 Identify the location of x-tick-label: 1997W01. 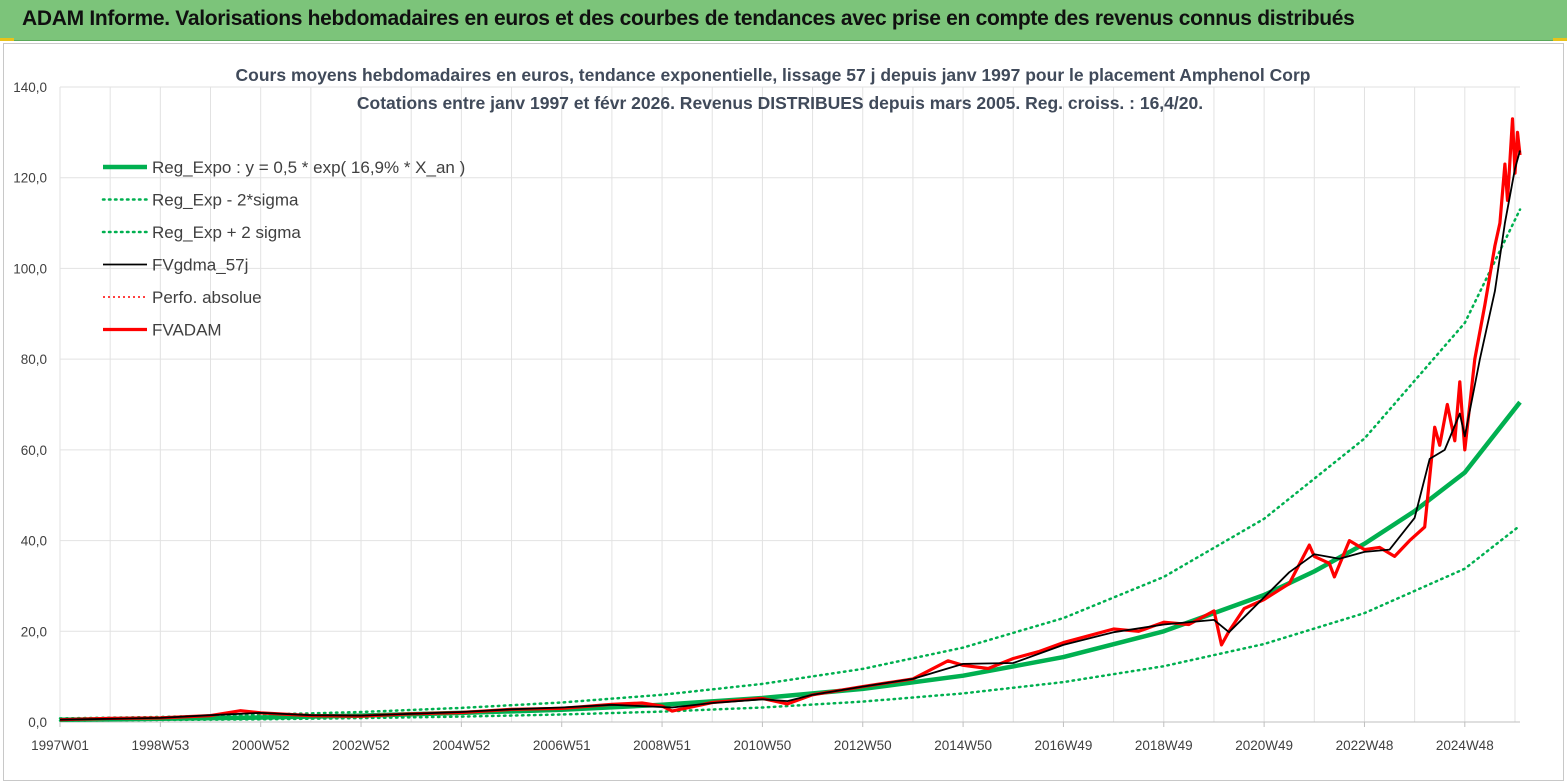
(60, 745).